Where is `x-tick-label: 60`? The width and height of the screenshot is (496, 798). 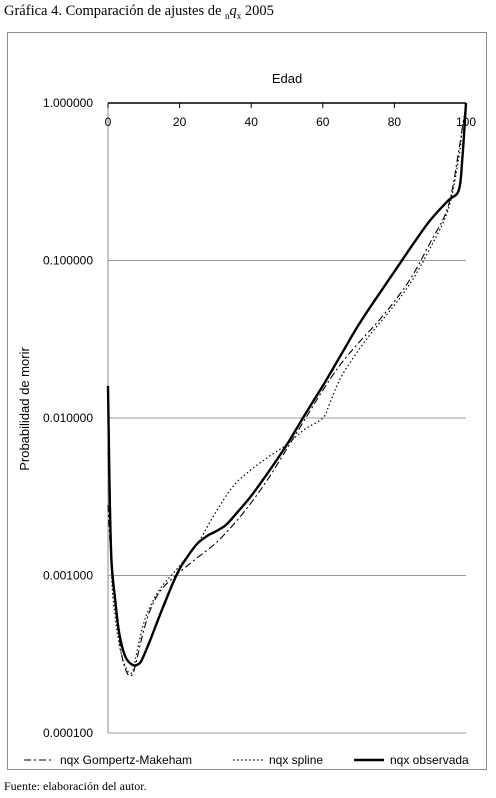
x-tick-label: 60 is located at coordinates (323, 122).